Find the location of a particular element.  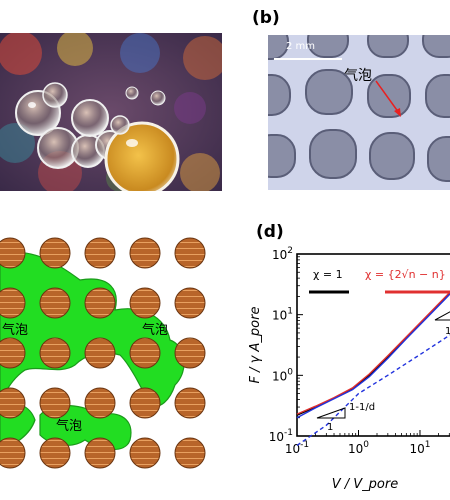

x-tick-label: 10⁻¹ is located at coordinates (297, 448).